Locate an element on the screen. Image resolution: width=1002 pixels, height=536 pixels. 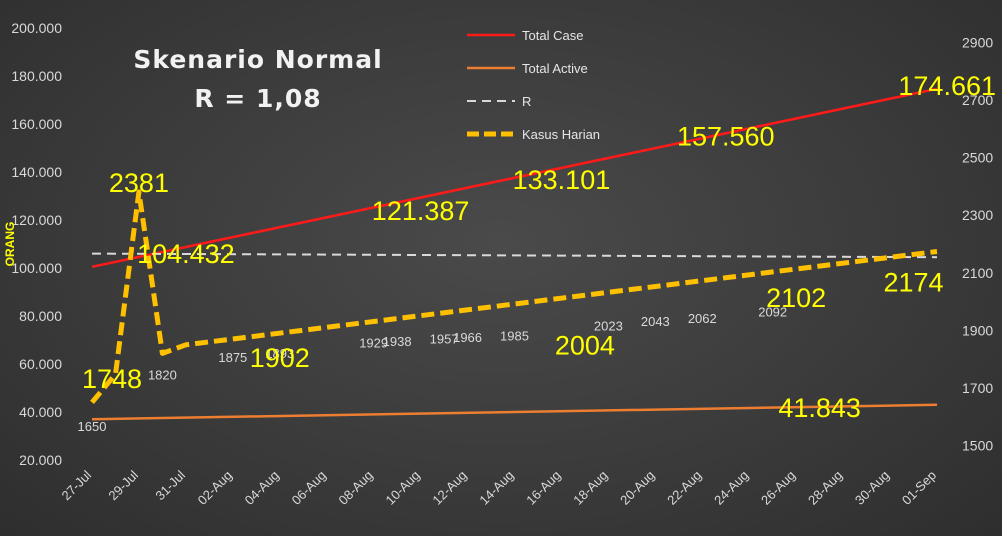
highlight-label: 157.560 is located at coordinates (726, 137).